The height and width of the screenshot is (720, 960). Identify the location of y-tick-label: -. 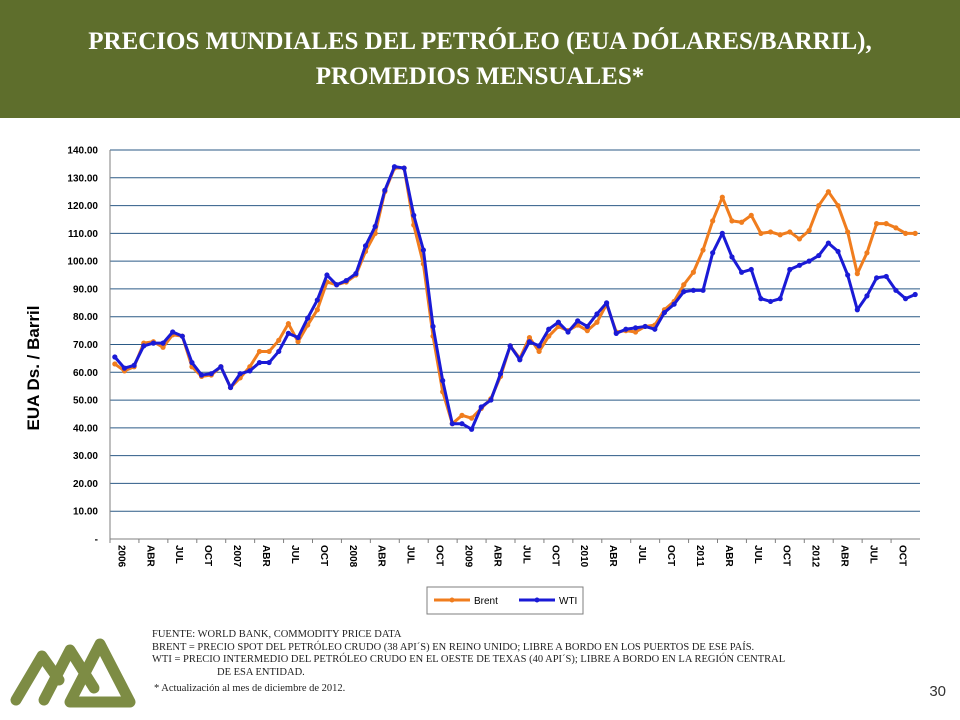
(96, 540).